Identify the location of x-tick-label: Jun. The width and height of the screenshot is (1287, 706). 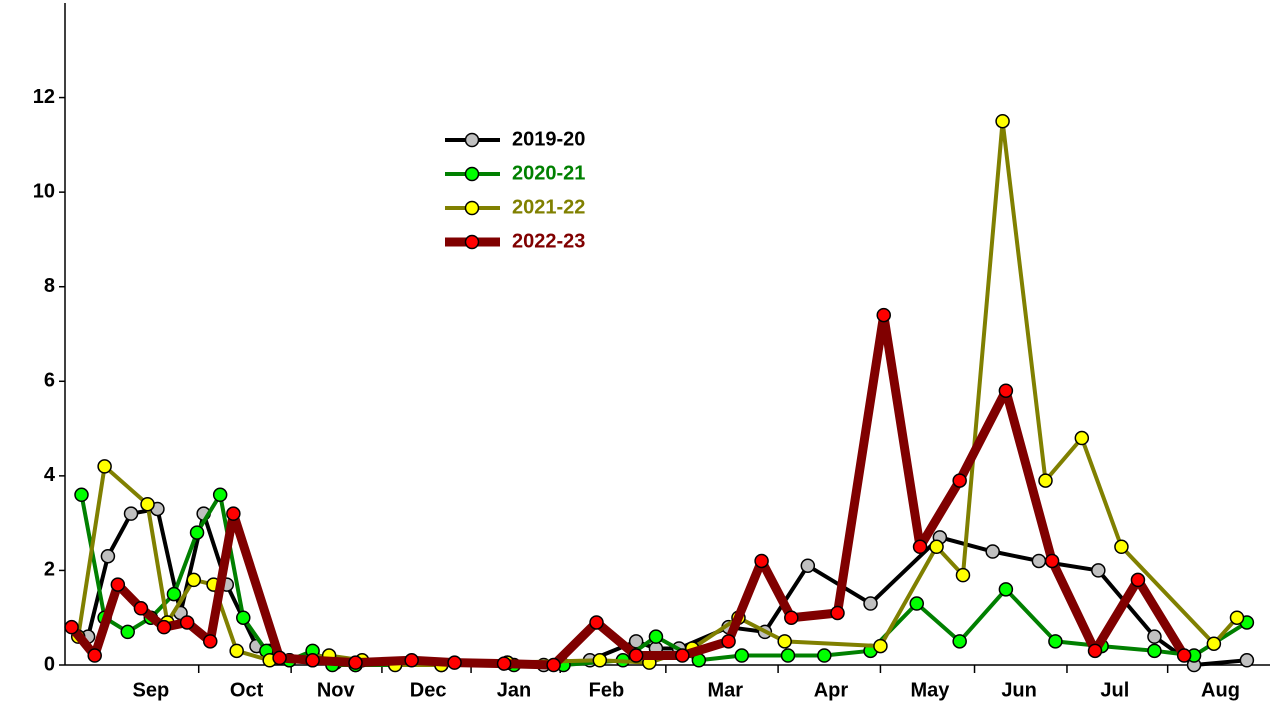
(1019, 690).